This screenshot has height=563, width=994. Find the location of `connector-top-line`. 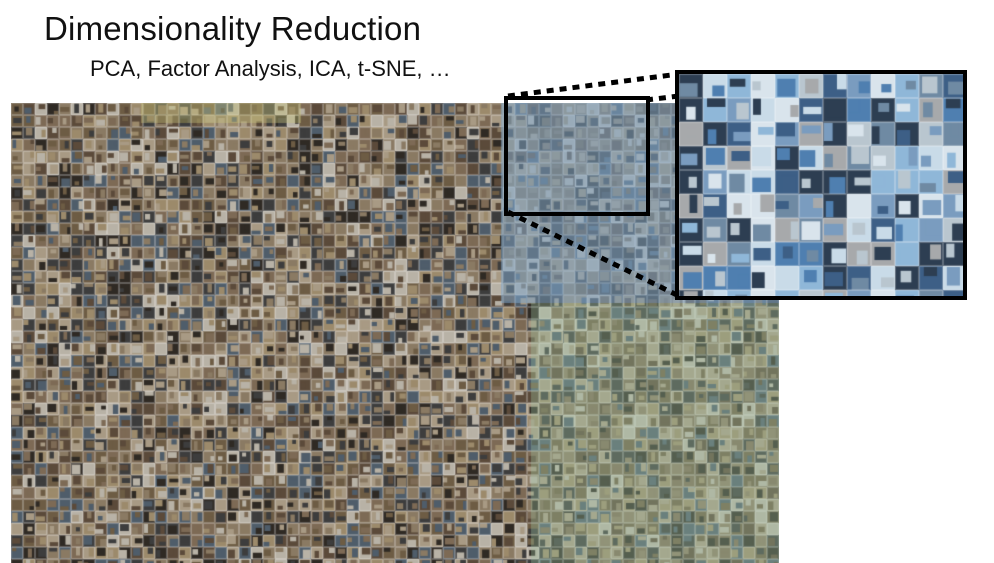

connector-top-line is located at coordinates (593, 85).